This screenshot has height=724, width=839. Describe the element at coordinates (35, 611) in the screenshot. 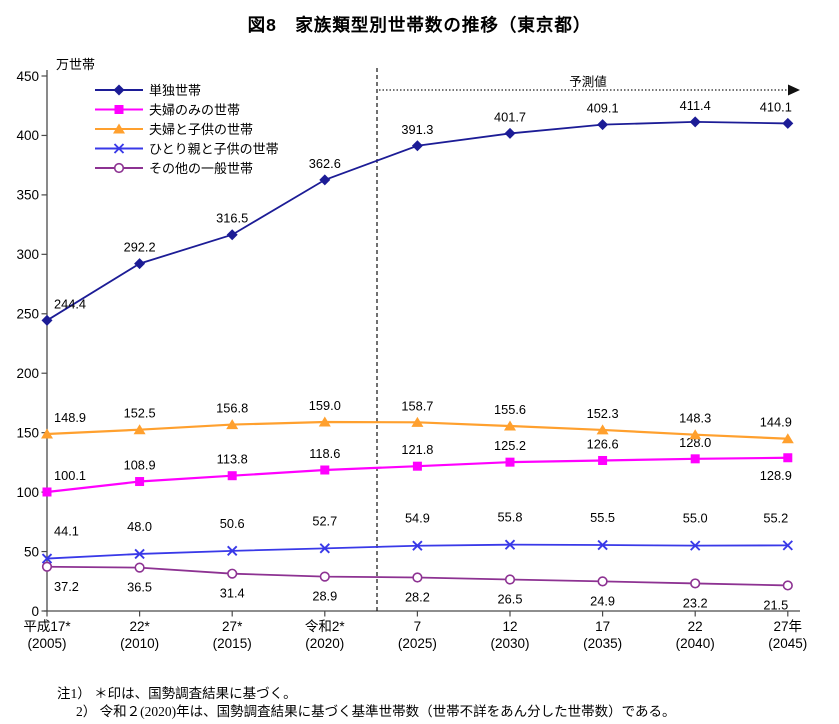

I see `y-tick-label: 0` at that location.